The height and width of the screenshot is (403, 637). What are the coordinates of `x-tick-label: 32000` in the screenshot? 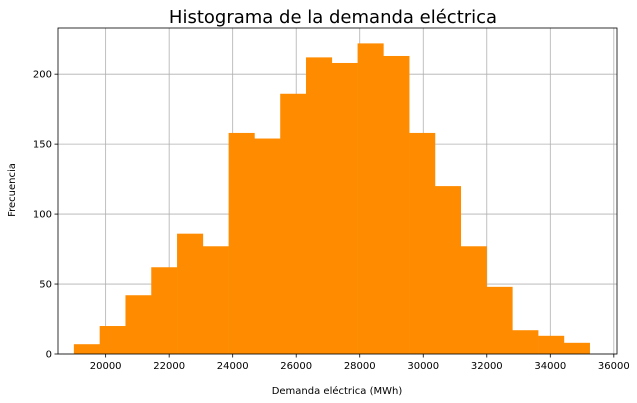 It's located at (487, 366).